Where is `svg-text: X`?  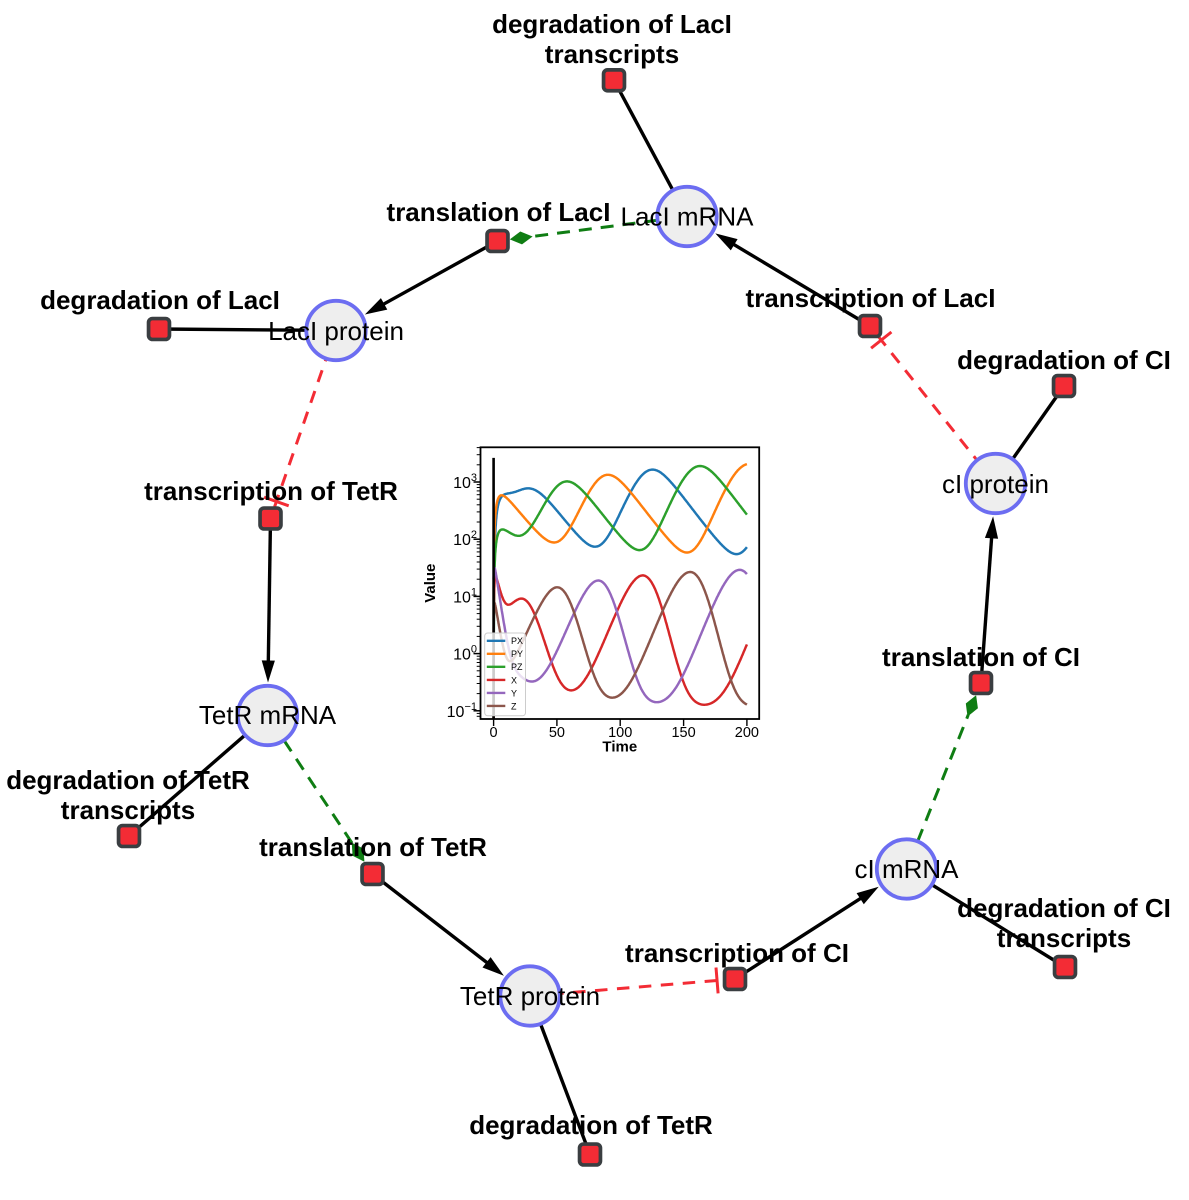
svg-text: X is located at coordinates (514, 680).